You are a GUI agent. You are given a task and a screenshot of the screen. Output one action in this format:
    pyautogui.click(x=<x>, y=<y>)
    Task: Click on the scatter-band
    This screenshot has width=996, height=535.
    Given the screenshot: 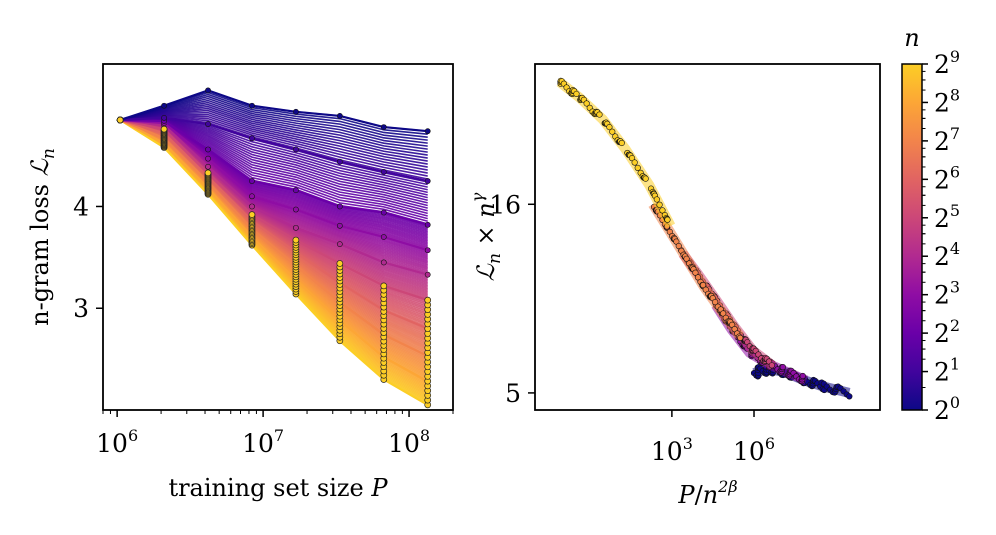 What is the action you would take?
    pyautogui.click(x=616, y=153)
    